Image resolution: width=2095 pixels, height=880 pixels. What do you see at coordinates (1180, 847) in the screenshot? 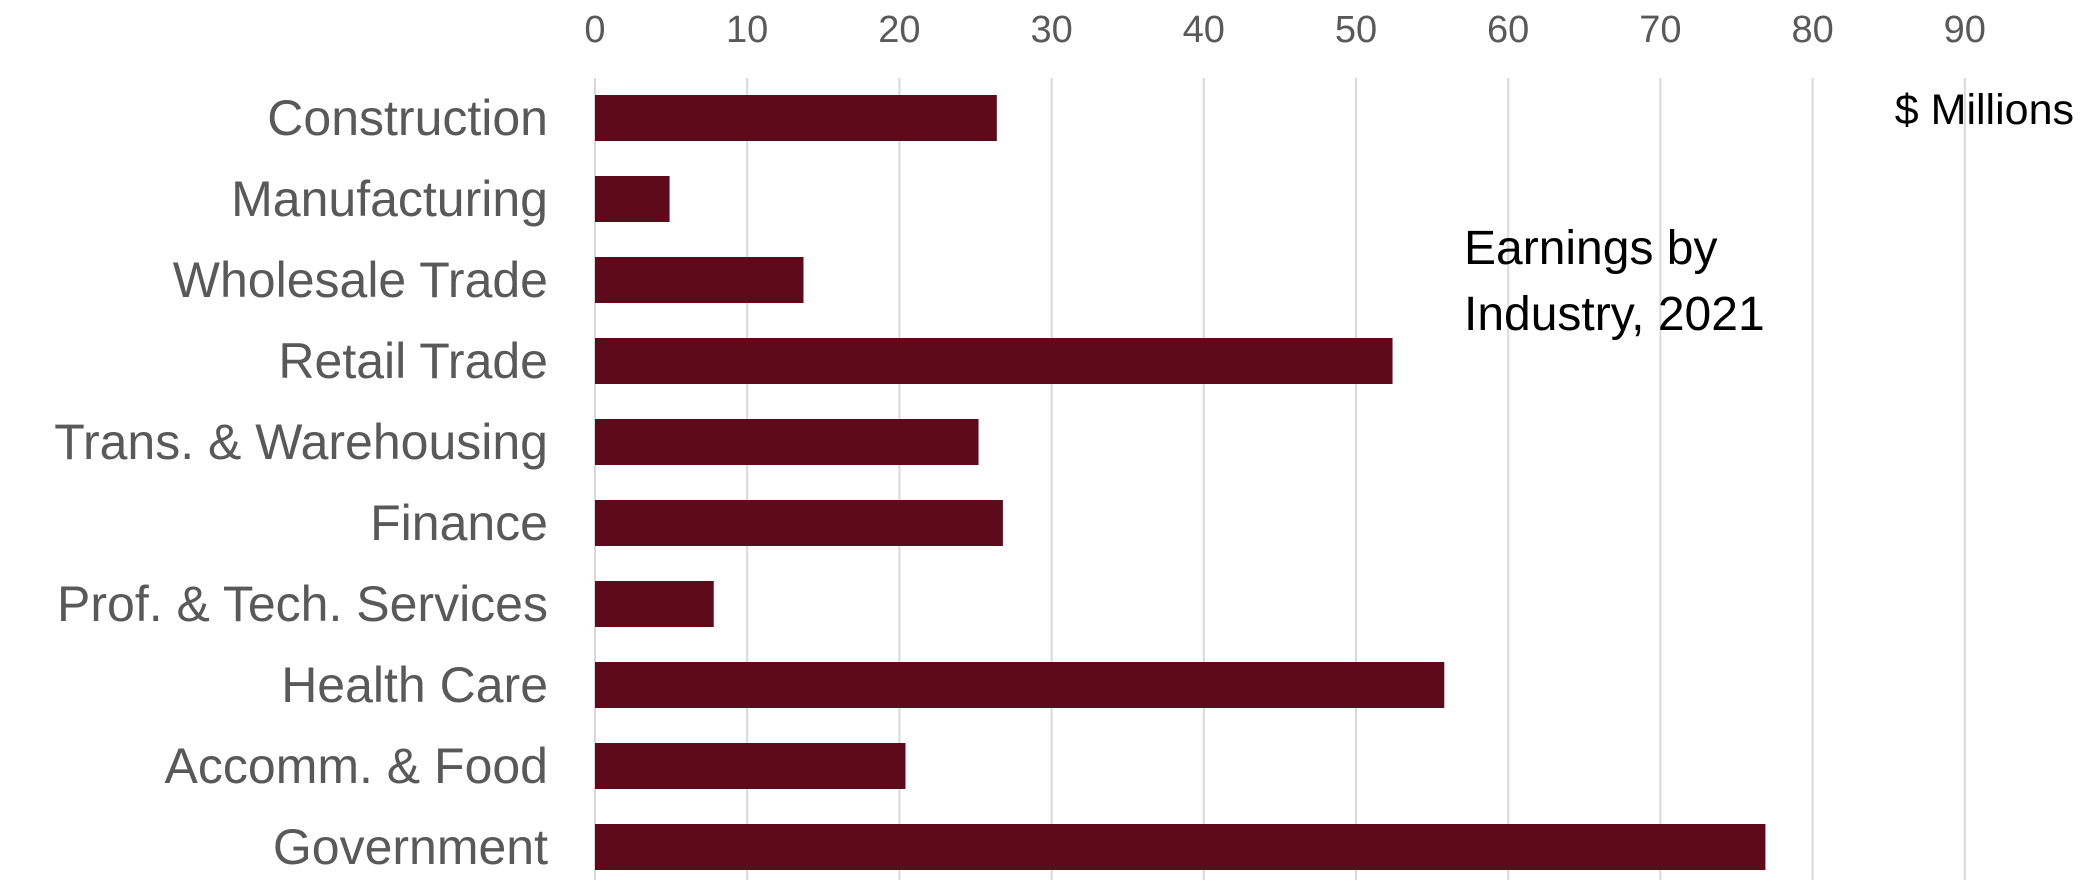
I see `bar-government` at bounding box center [1180, 847].